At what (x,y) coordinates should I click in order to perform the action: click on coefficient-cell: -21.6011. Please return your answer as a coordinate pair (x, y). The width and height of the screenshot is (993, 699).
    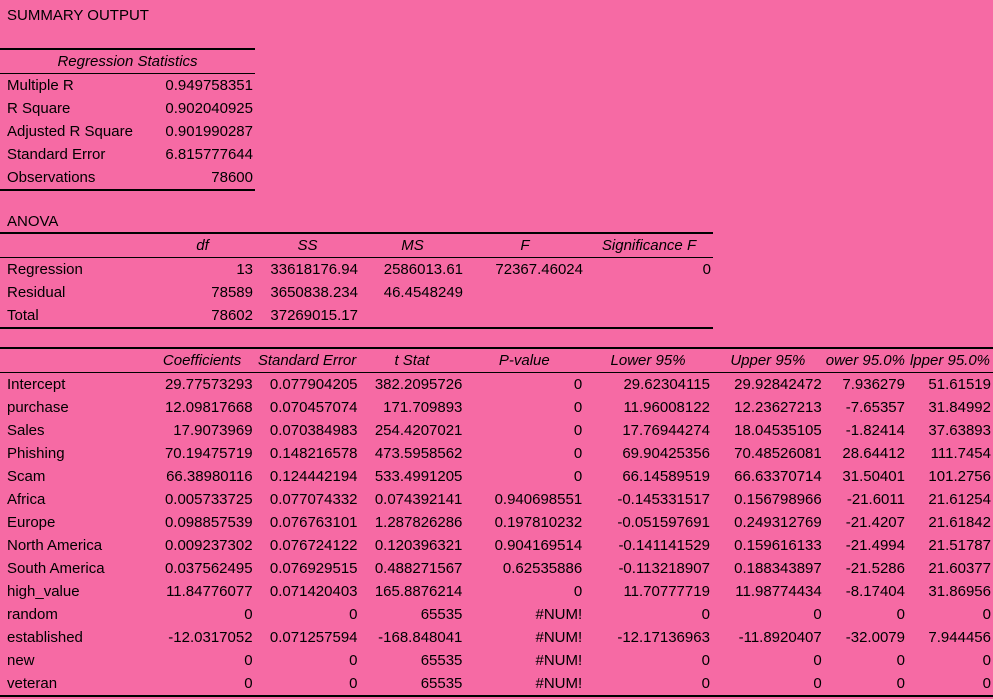
    Looking at the image, I should click on (875, 499).